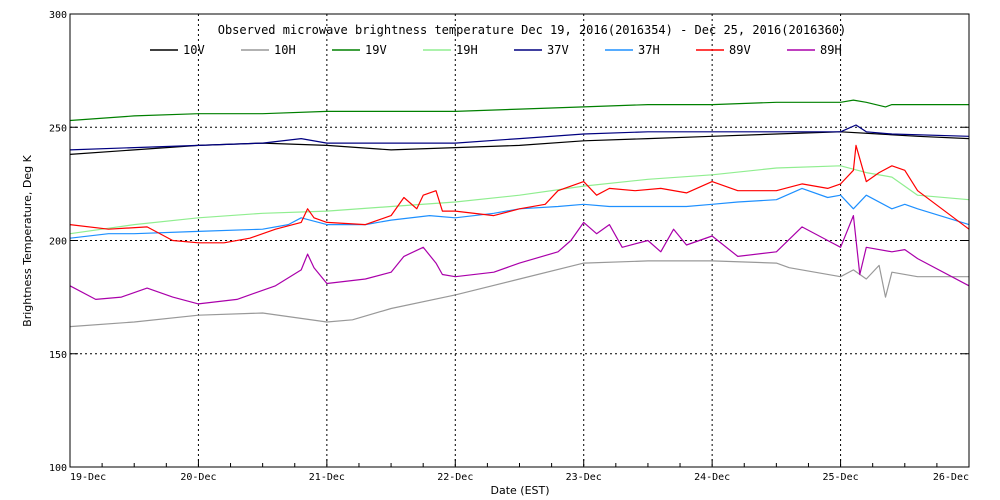 This screenshot has height=500, width=1000. Describe the element at coordinates (58, 242) in the screenshot. I see `y-tick-label: 200` at that location.